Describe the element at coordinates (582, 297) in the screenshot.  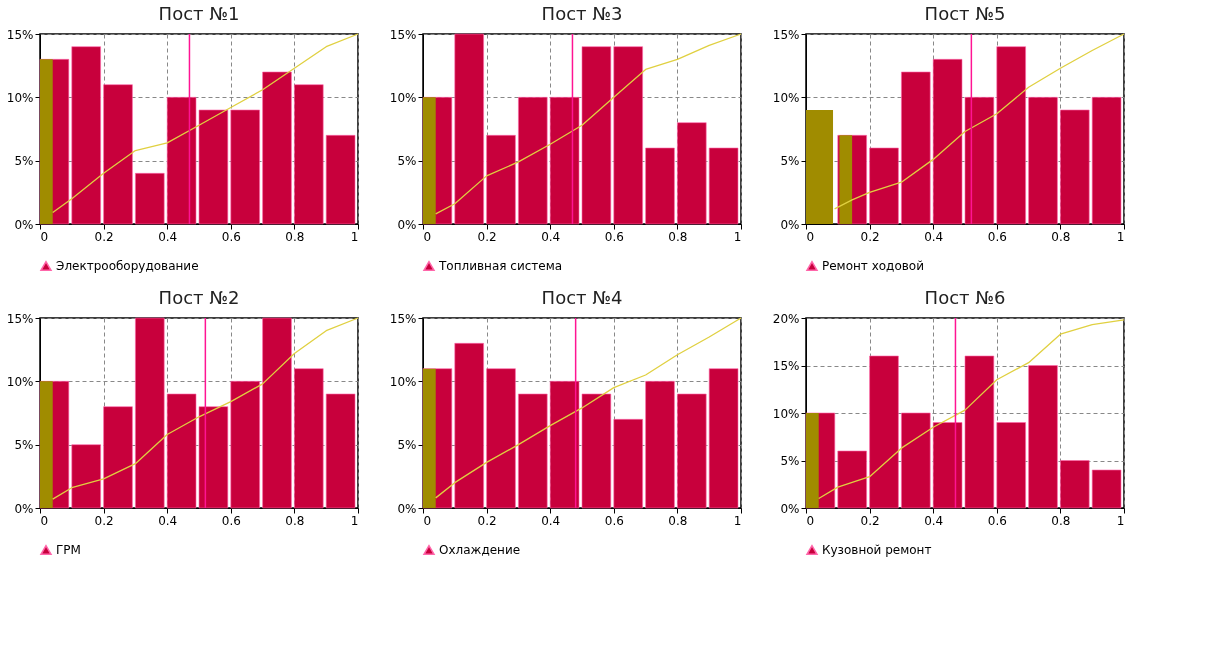
I see `chart-title: Пост №4` at that location.